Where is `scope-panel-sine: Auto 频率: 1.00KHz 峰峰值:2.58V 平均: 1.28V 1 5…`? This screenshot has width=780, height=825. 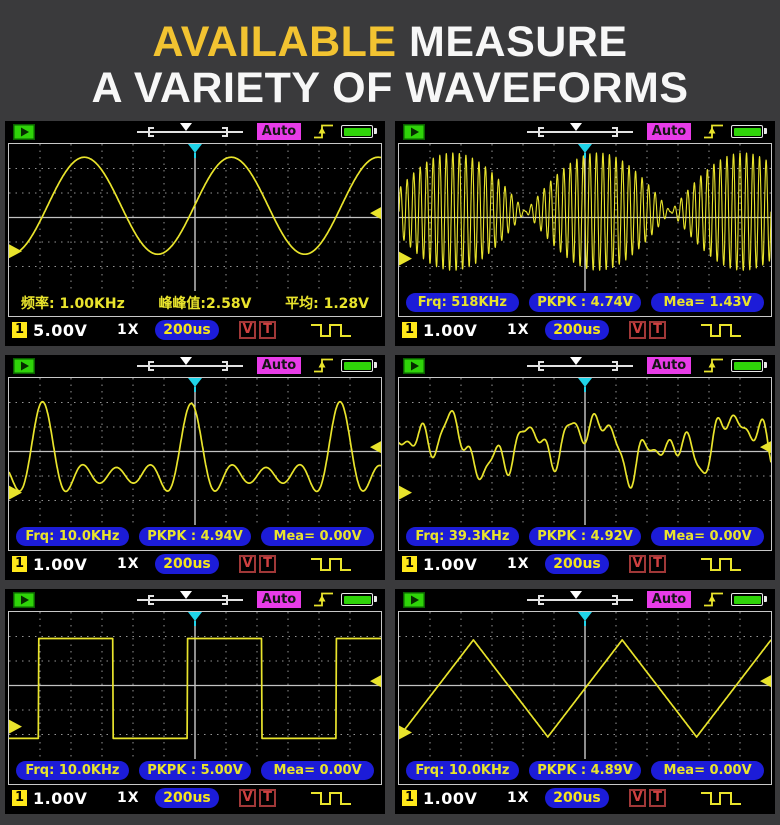
scope-panel-sine: Auto 频率: 1.00KHz 峰峰值:2.58V 平均: 1.28V 1 5… is located at coordinates (195, 234).